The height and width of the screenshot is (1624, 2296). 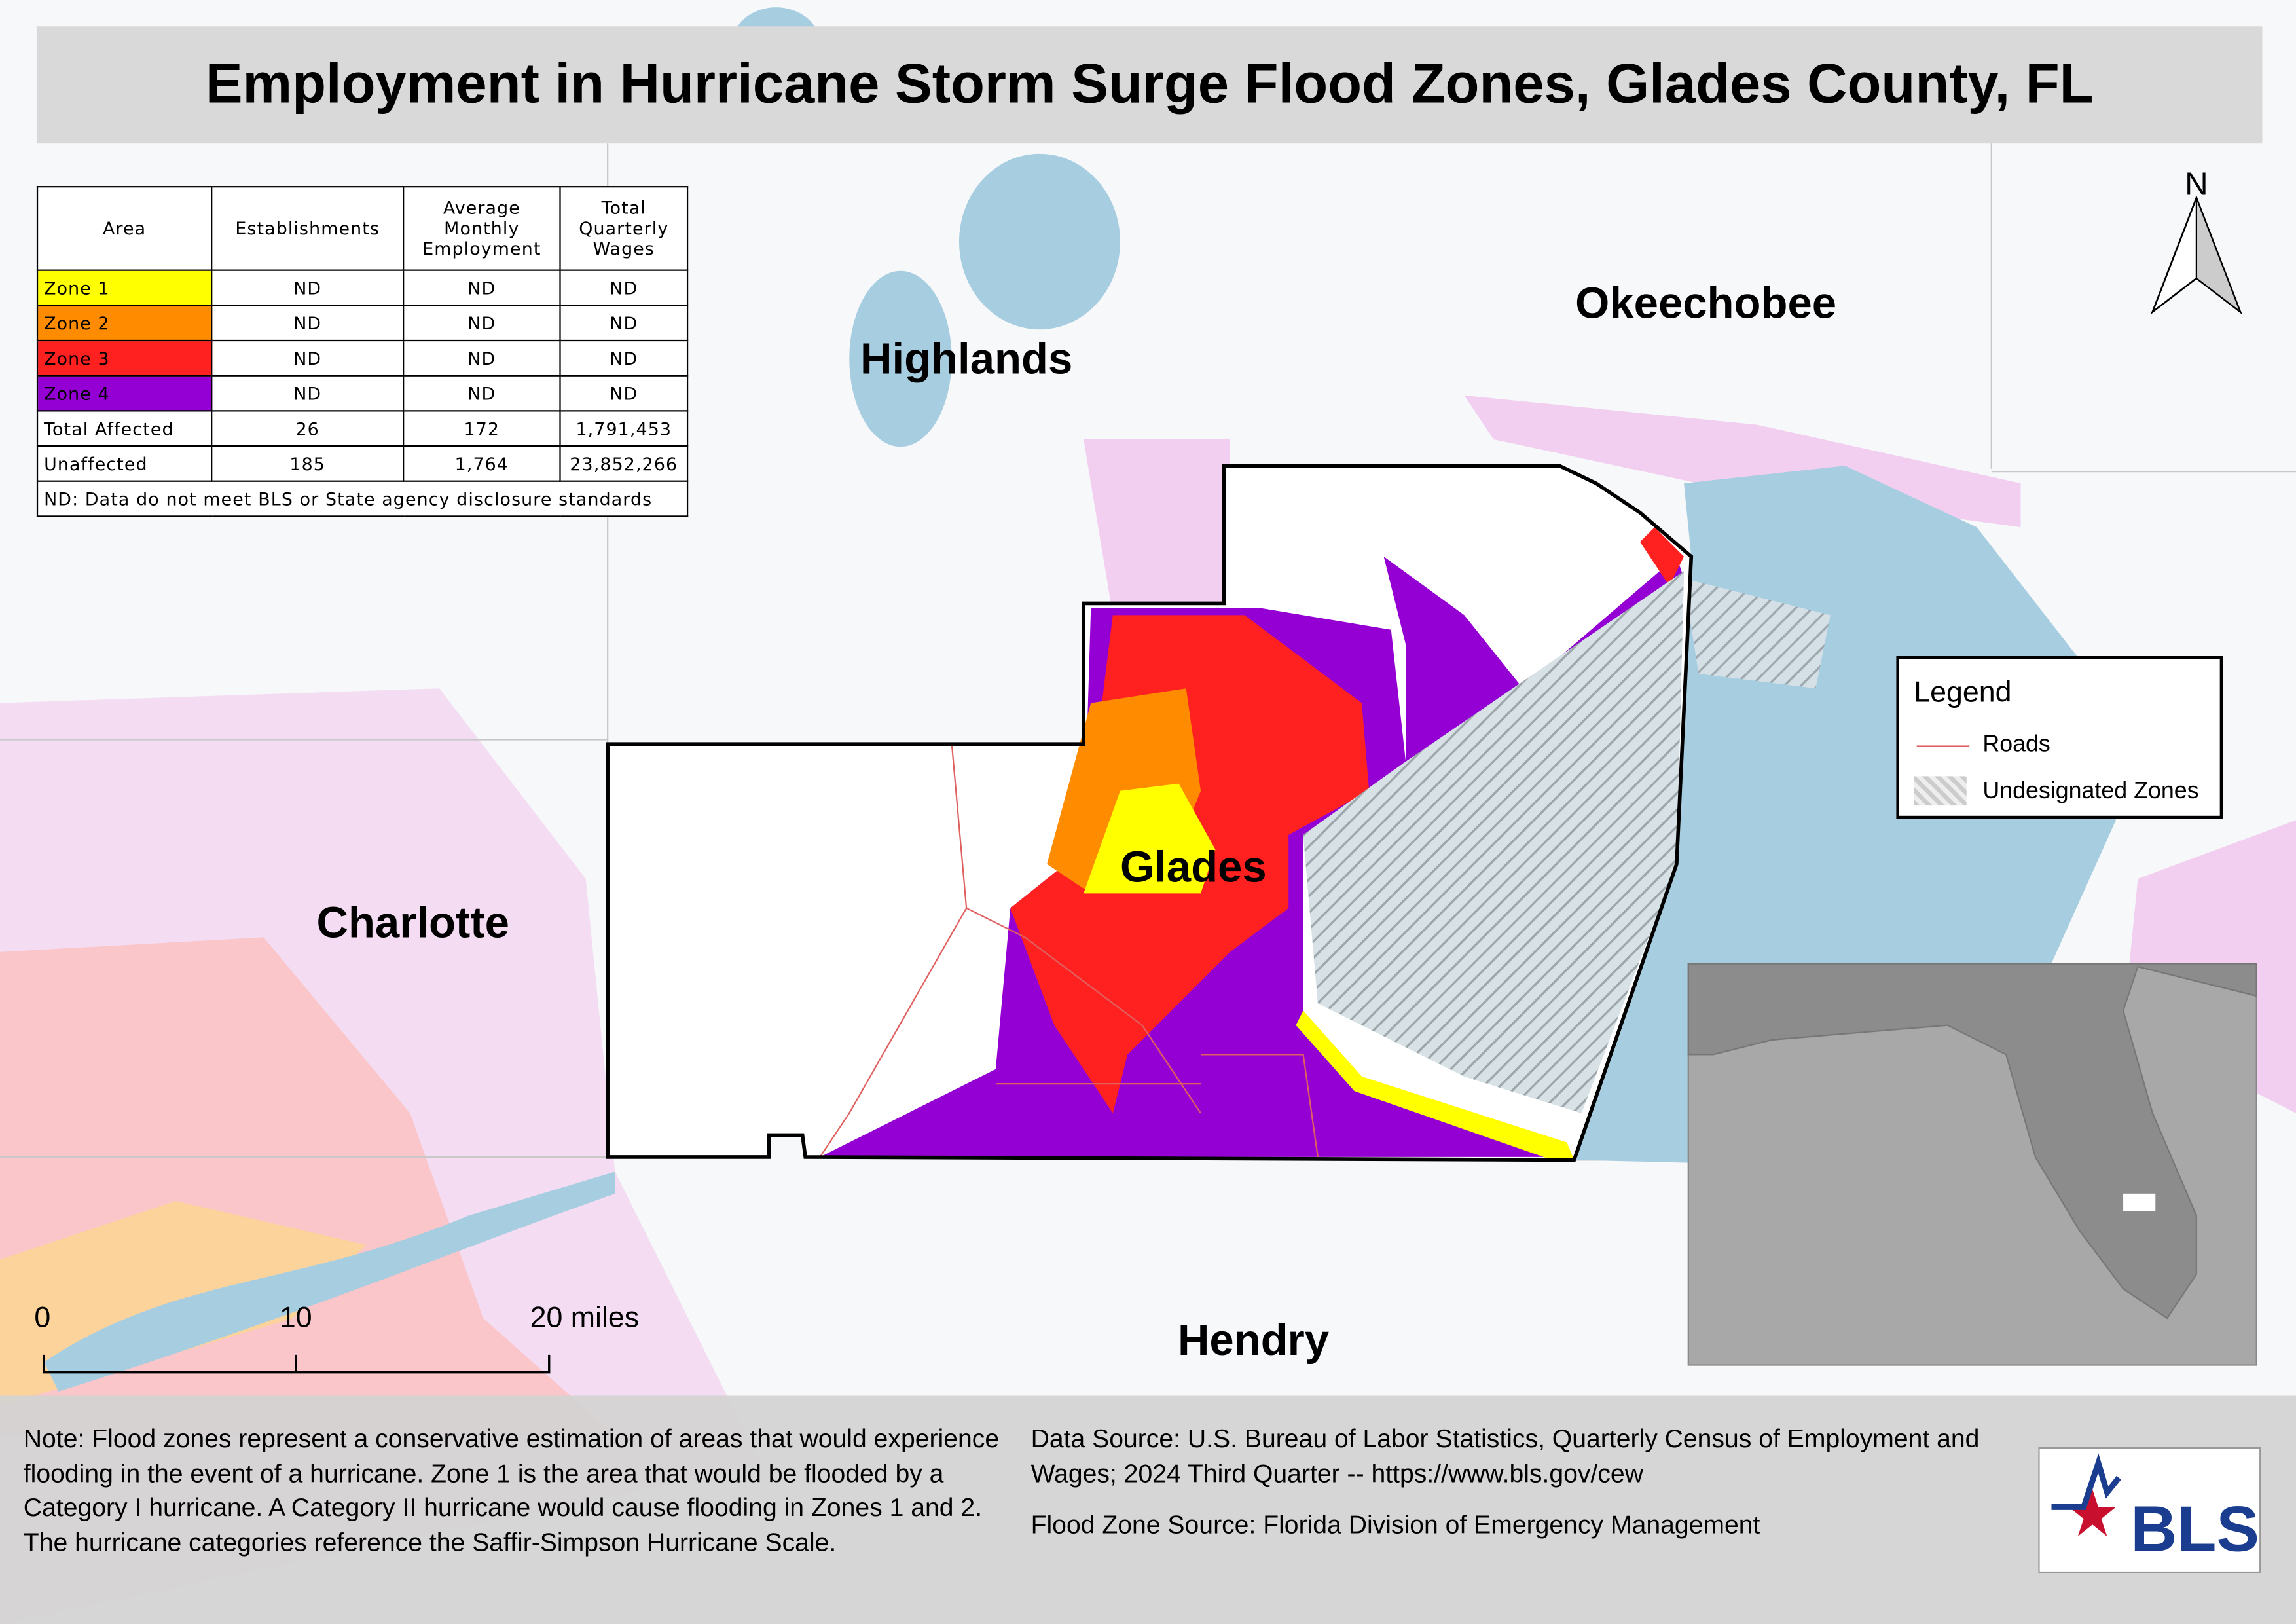 I want to click on table-row: Zone 1 ND ND ND, so click(x=362, y=287).